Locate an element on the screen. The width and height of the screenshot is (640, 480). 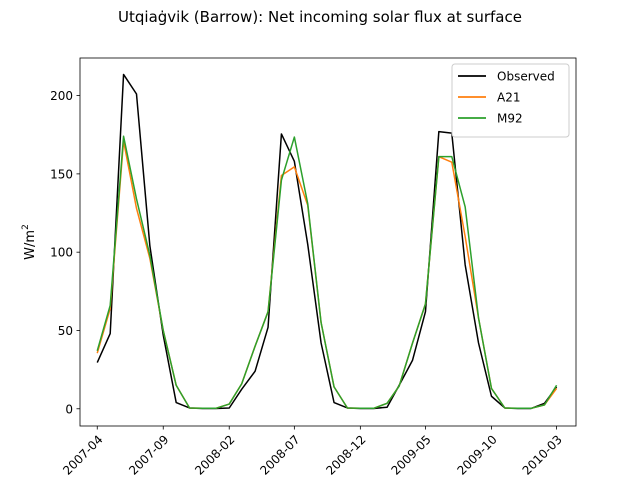
x-tick-label: 2008-02 is located at coordinates (214, 454).